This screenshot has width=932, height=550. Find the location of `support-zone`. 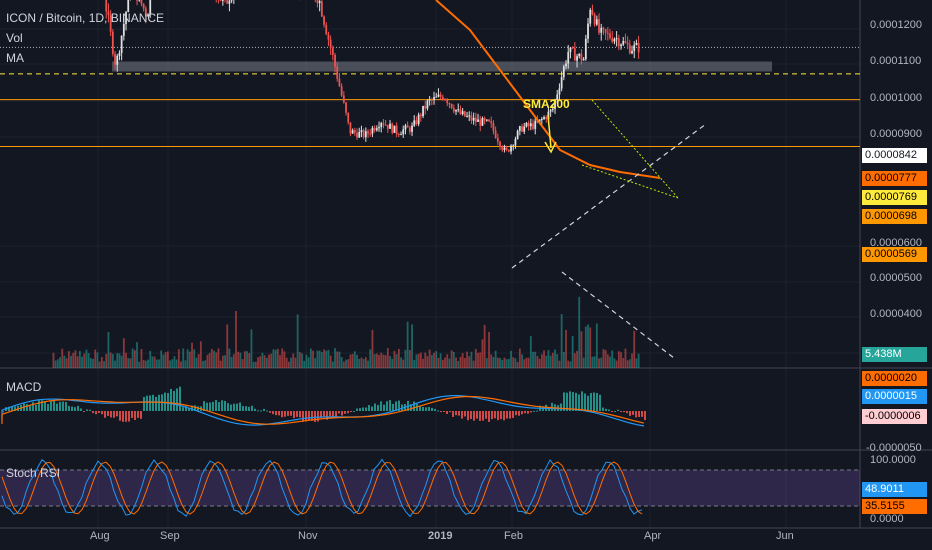

support-zone is located at coordinates (442, 66).